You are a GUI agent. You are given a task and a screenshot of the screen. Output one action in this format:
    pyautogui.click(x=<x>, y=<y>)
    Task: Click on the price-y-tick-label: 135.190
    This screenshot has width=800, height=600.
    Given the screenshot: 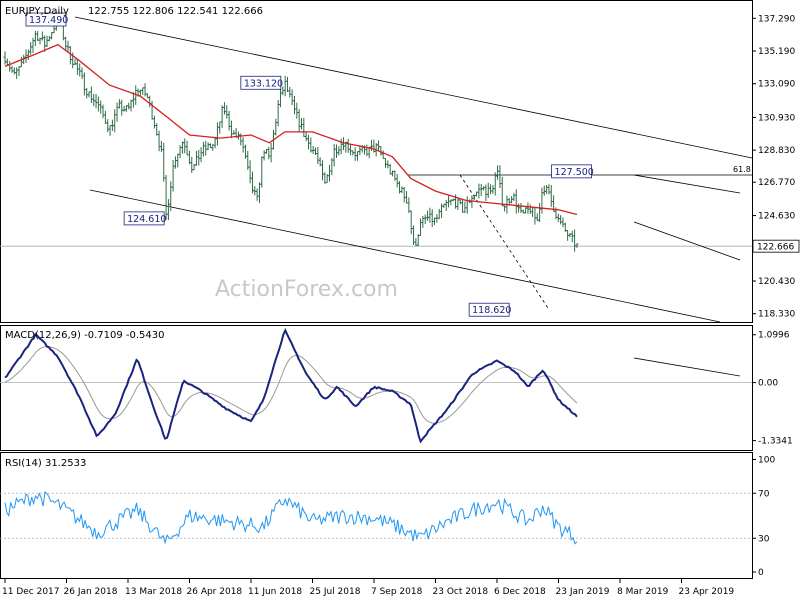 What is the action you would take?
    pyautogui.click(x=776, y=52)
    